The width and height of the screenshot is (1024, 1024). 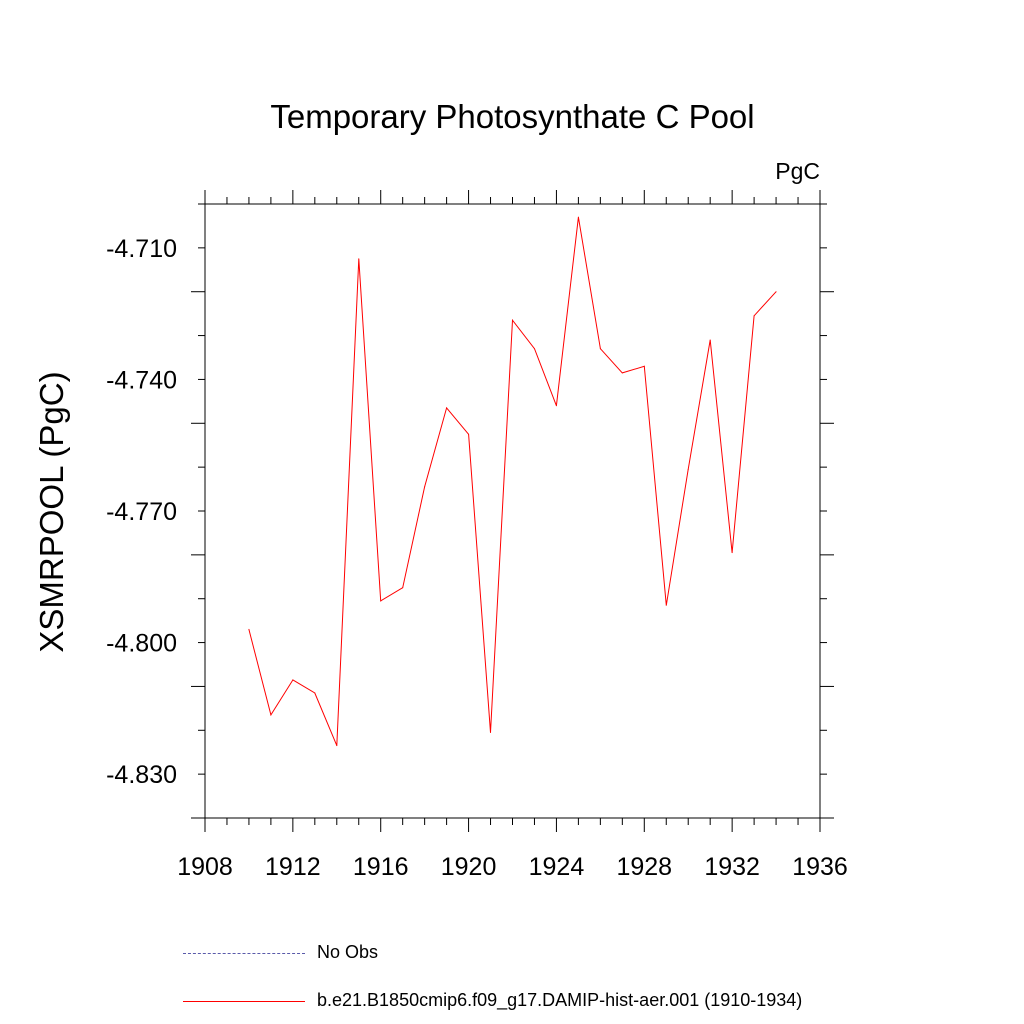 What do you see at coordinates (244, 1001) in the screenshot?
I see `legend-swatch-solid` at bounding box center [244, 1001].